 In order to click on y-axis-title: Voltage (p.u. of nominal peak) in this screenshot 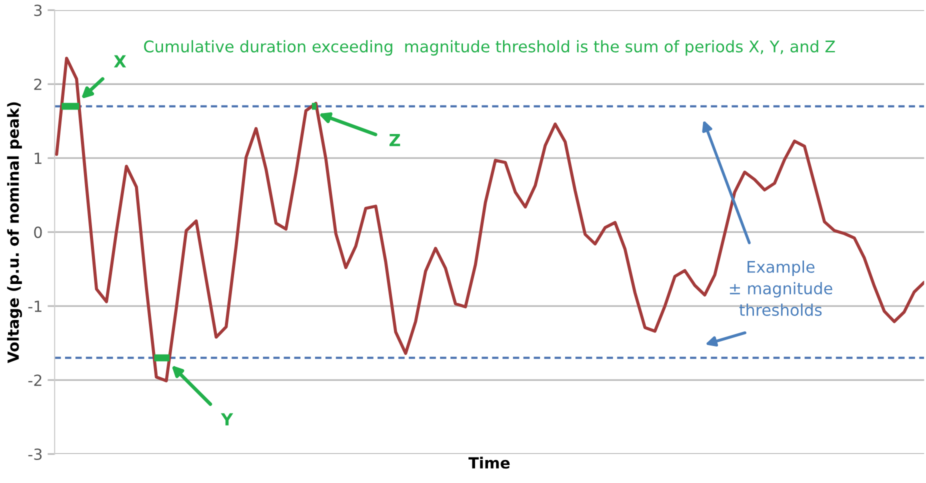, I will do `click(14, 233)`.